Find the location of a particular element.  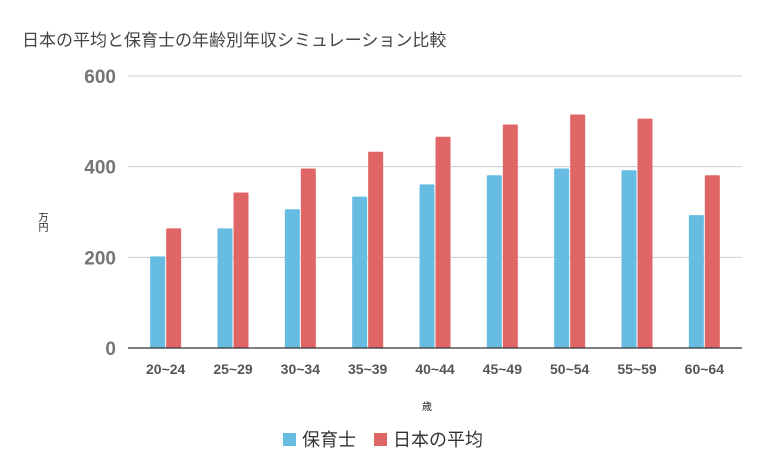

x-tick-label: 35~39 is located at coordinates (368, 369).